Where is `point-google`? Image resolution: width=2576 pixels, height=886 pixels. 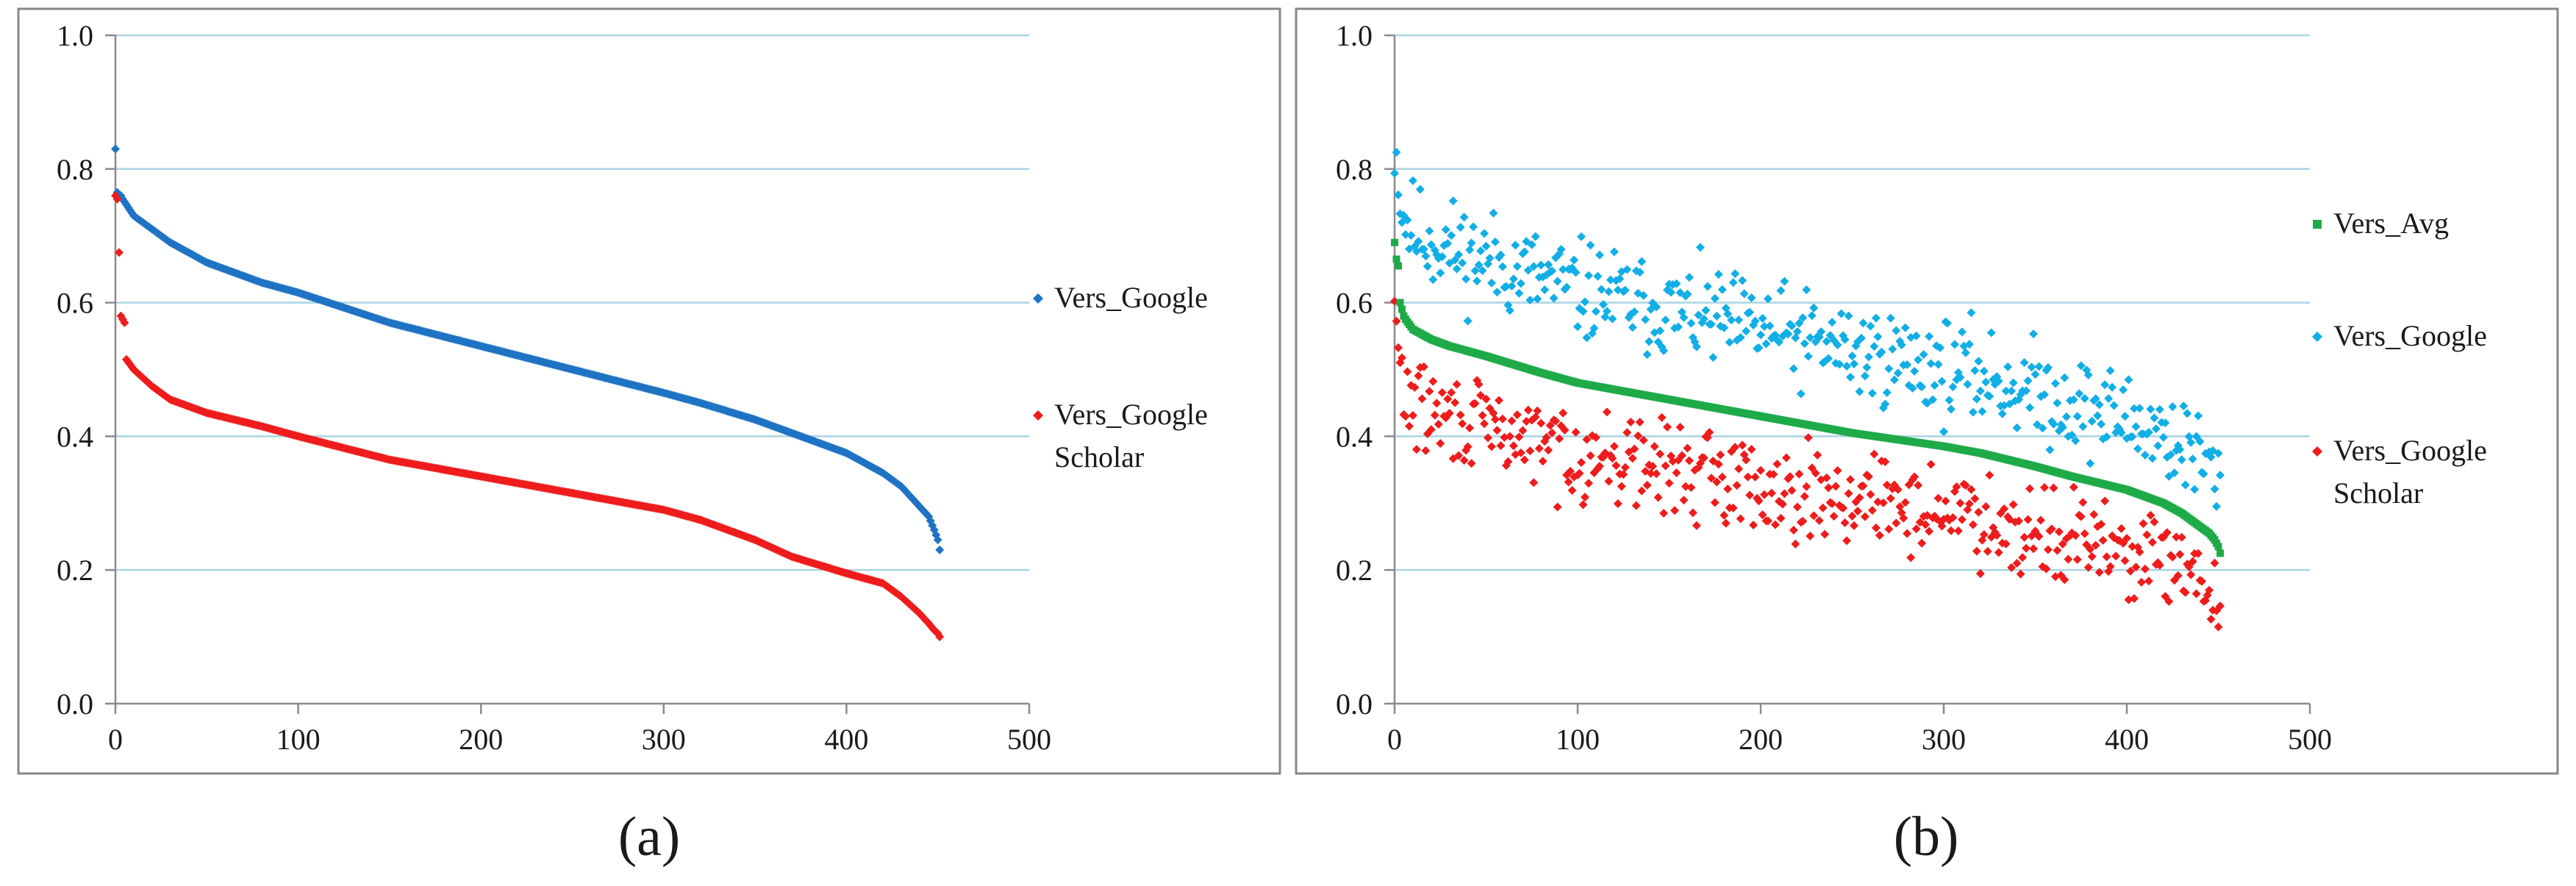 point-google is located at coordinates (115, 149).